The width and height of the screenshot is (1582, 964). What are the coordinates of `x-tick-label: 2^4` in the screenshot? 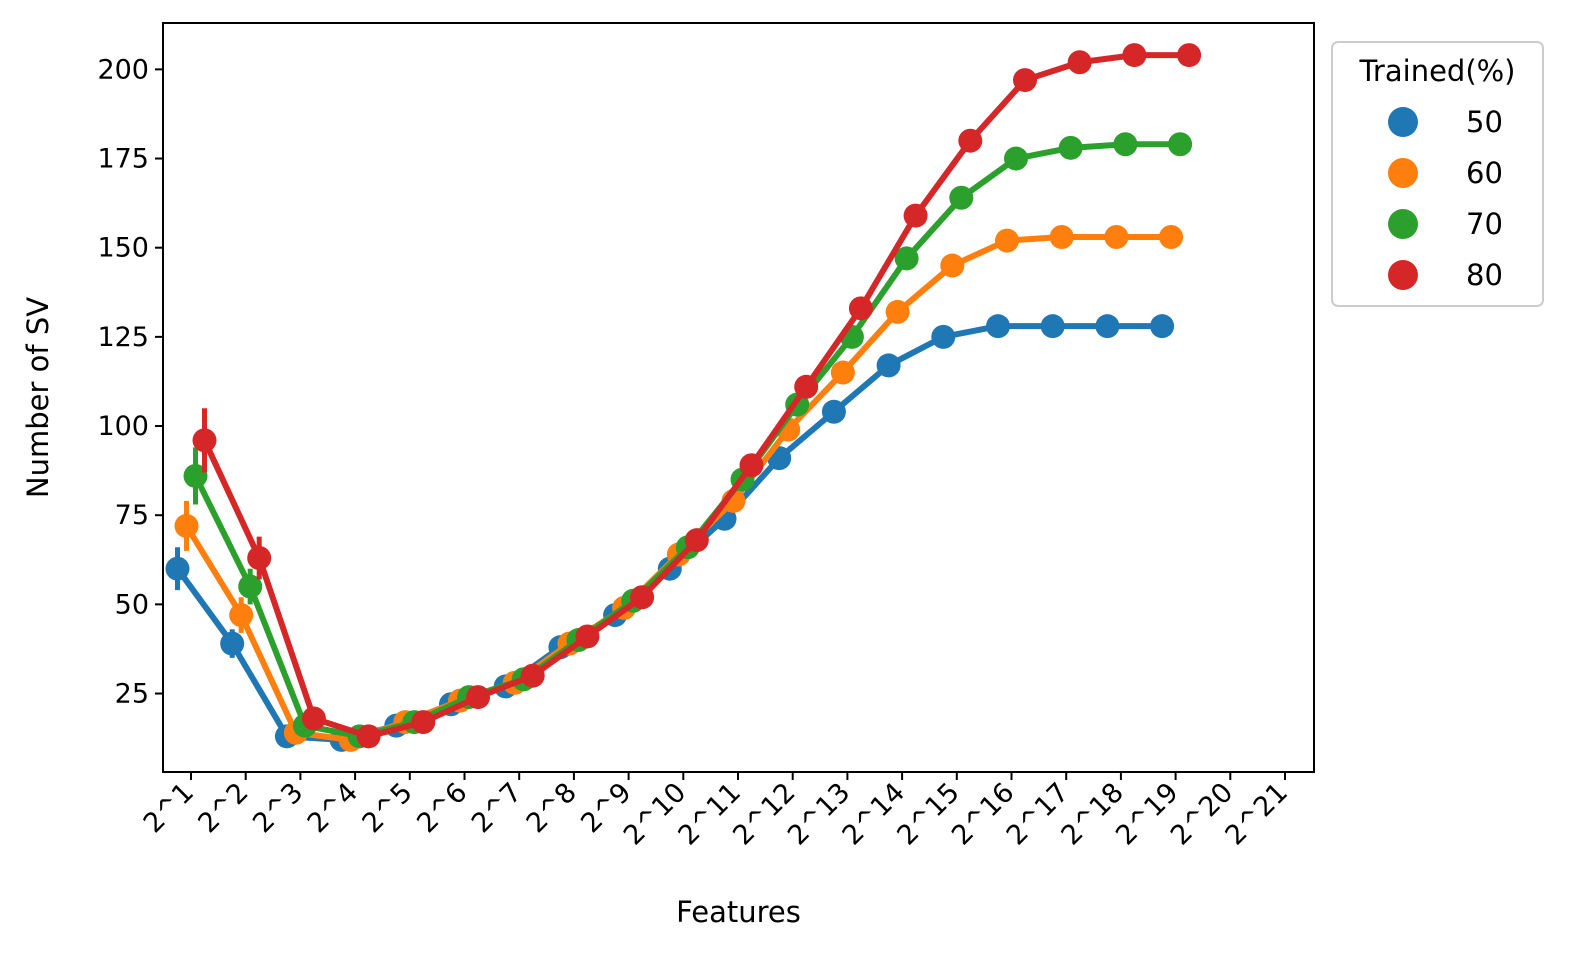 It's located at (333, 808).